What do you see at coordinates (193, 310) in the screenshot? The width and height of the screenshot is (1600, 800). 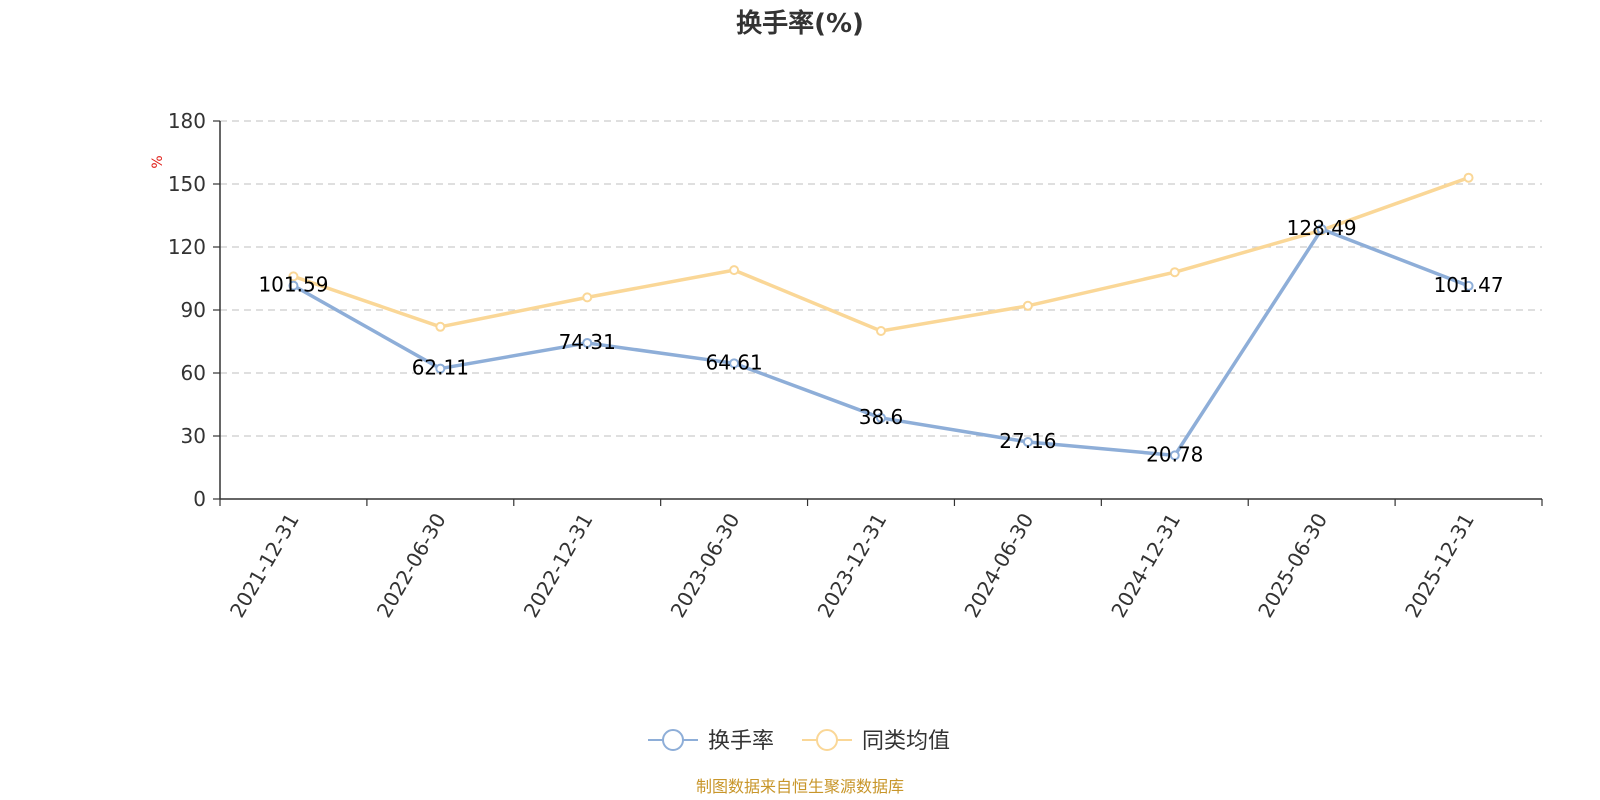 I see `y-tick-label-90: 90` at bounding box center [193, 310].